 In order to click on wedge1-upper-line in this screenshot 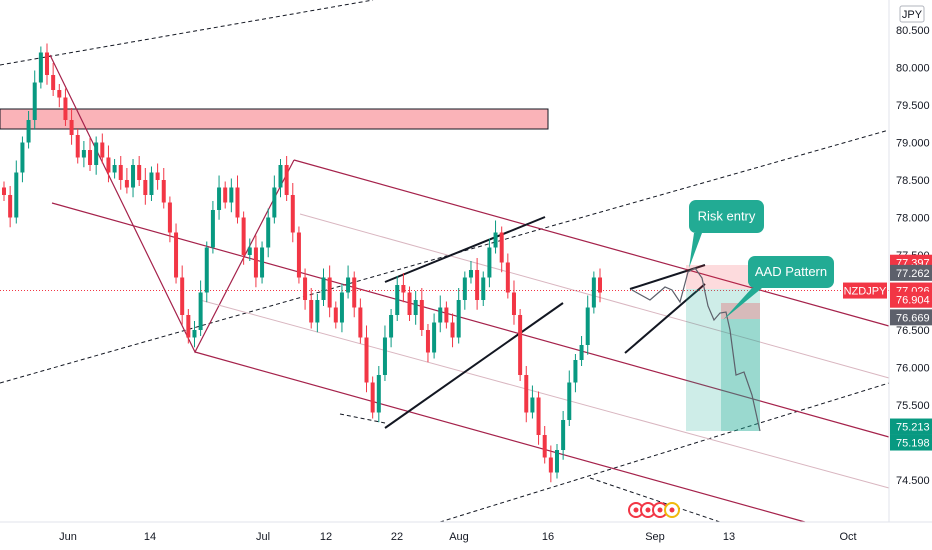, I will do `click(465, 249)`.